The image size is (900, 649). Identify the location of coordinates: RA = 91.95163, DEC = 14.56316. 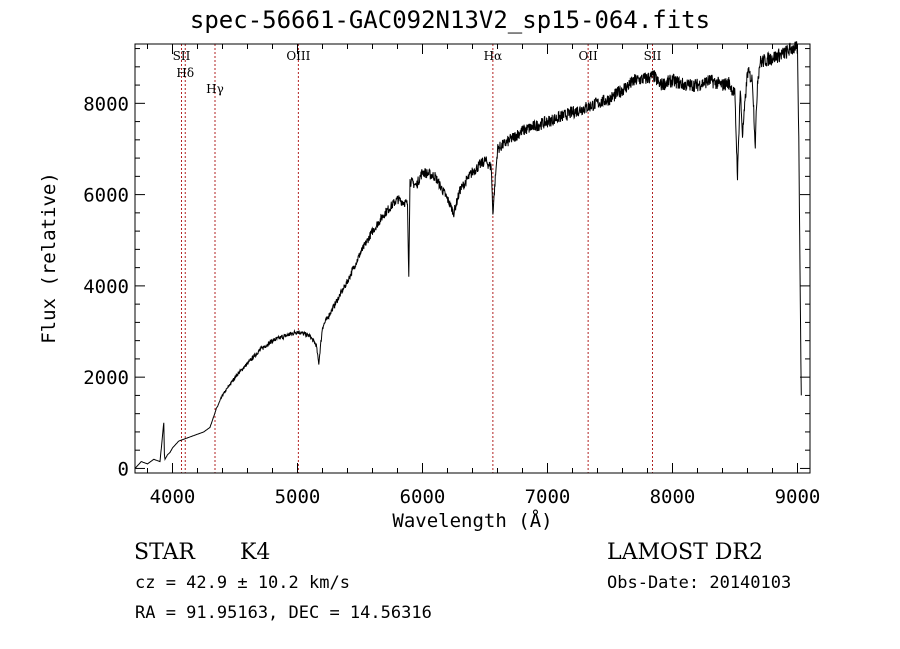
(283, 613).